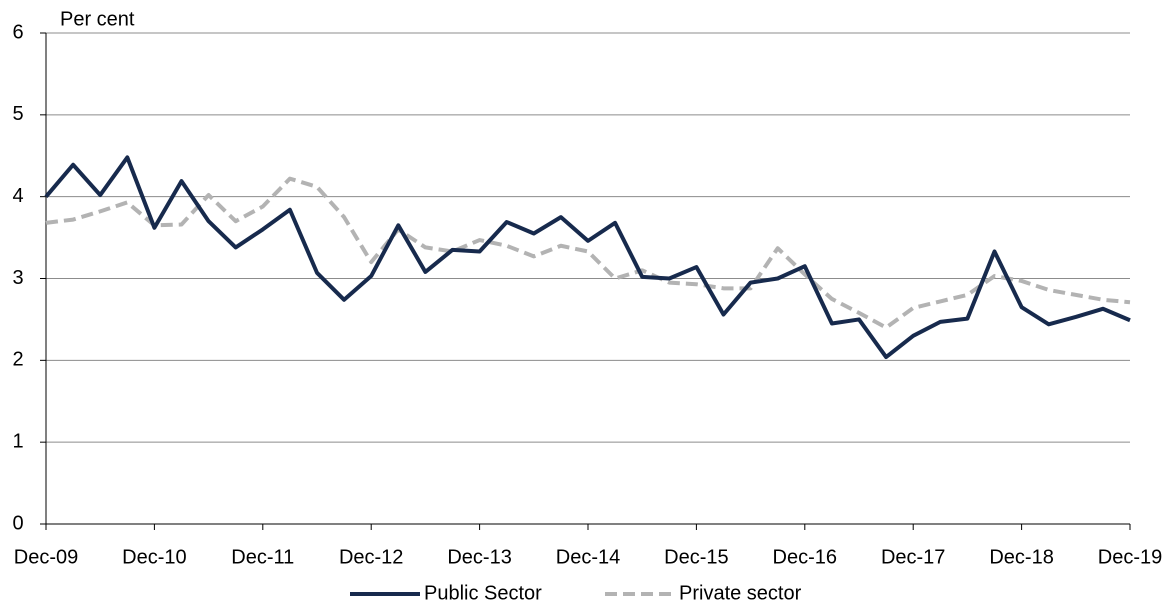 This screenshot has height=608, width=1171. What do you see at coordinates (696, 557) in the screenshot?
I see `x-tick-label: Dec-15` at bounding box center [696, 557].